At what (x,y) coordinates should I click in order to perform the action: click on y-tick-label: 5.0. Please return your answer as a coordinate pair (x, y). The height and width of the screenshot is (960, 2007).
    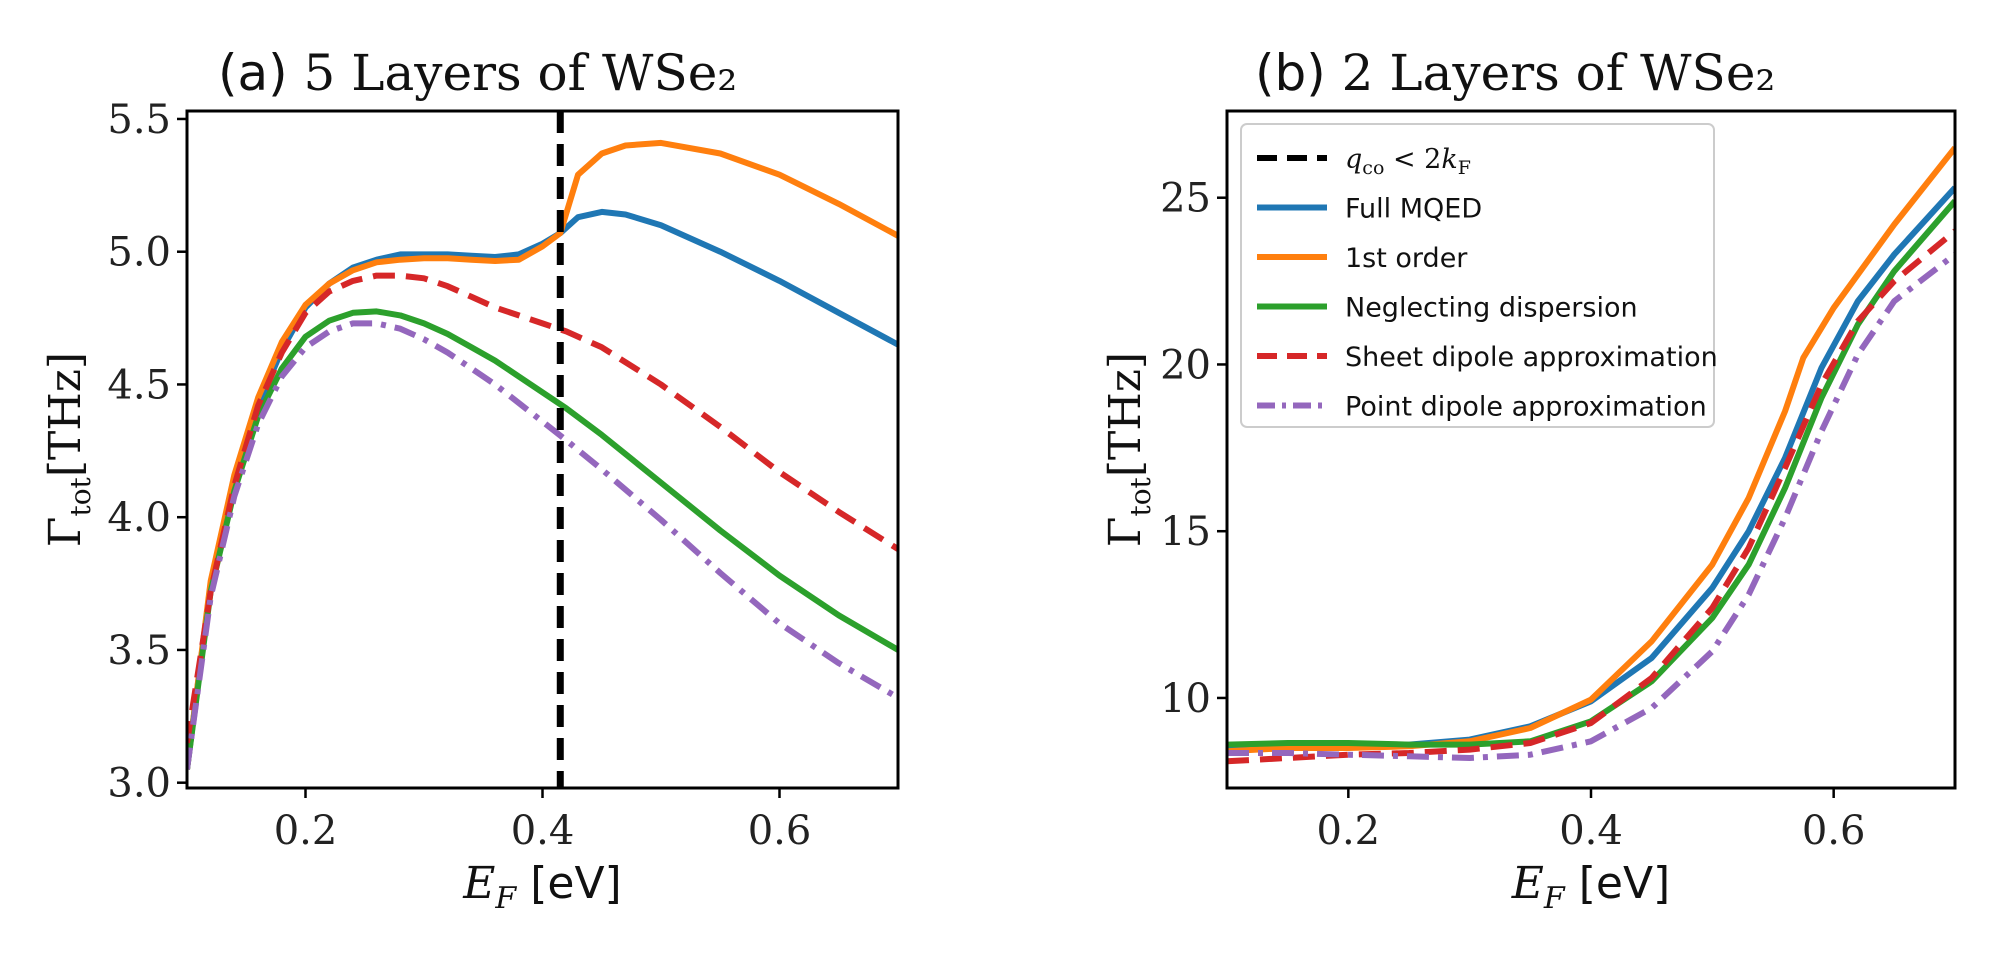
    Looking at the image, I should click on (139, 253).